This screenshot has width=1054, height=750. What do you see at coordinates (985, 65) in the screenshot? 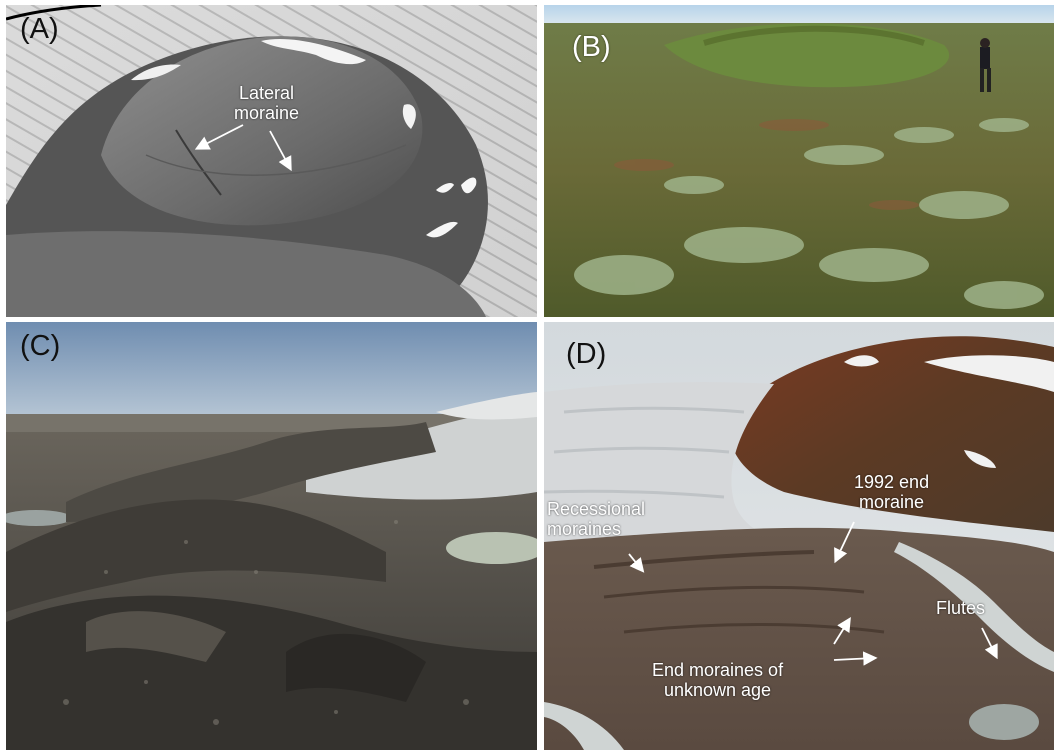
I see `person-figure` at bounding box center [985, 65].